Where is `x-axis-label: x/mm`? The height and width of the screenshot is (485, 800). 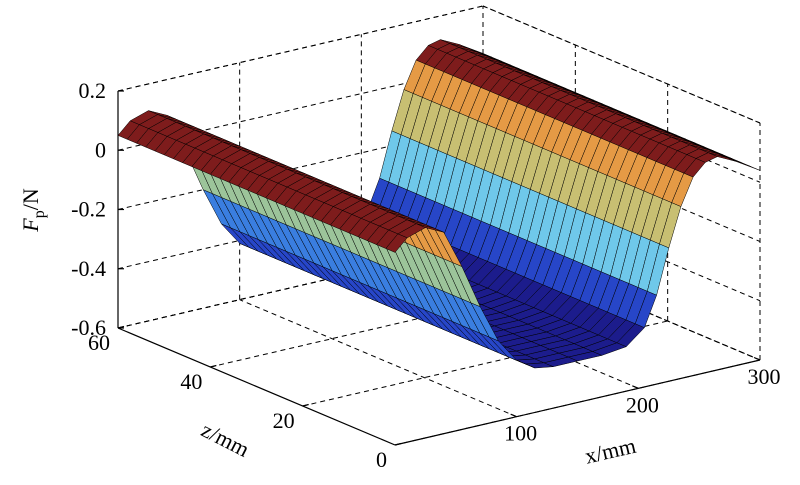
x-axis-label: x/mm is located at coordinates (610, 451).